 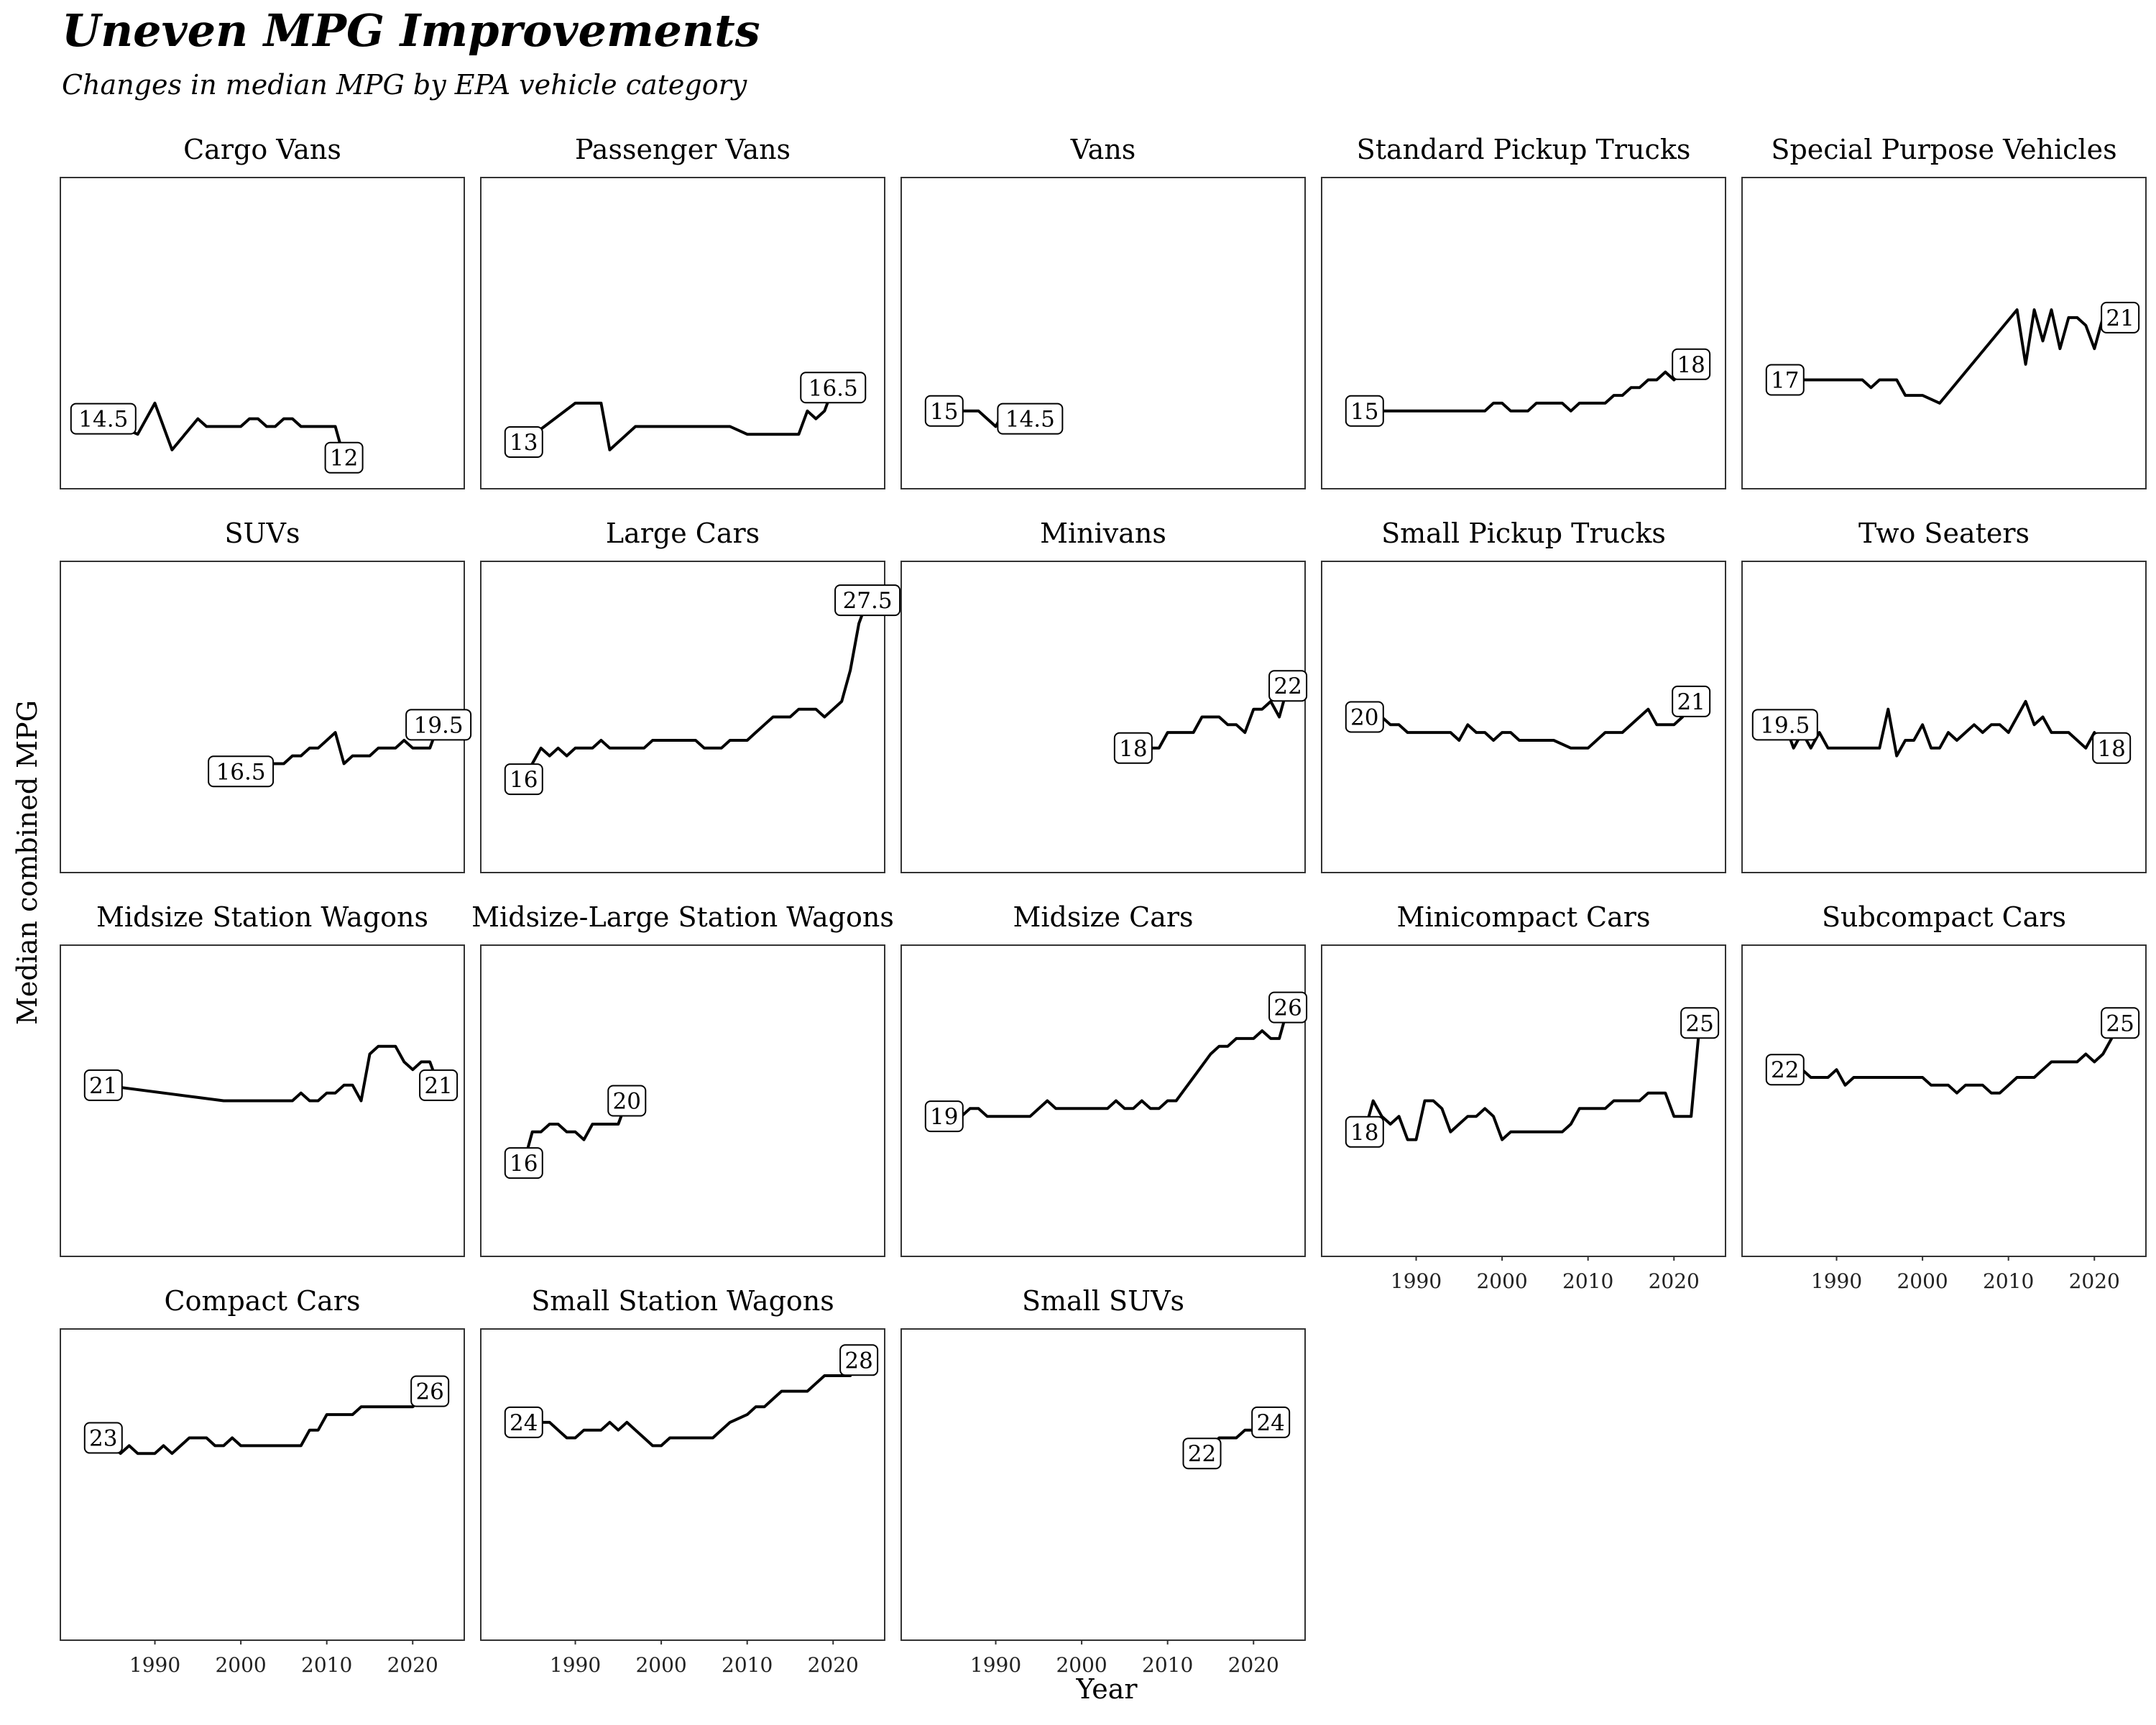 I want to click on end-label-suvs: 19.5, so click(x=439, y=725).